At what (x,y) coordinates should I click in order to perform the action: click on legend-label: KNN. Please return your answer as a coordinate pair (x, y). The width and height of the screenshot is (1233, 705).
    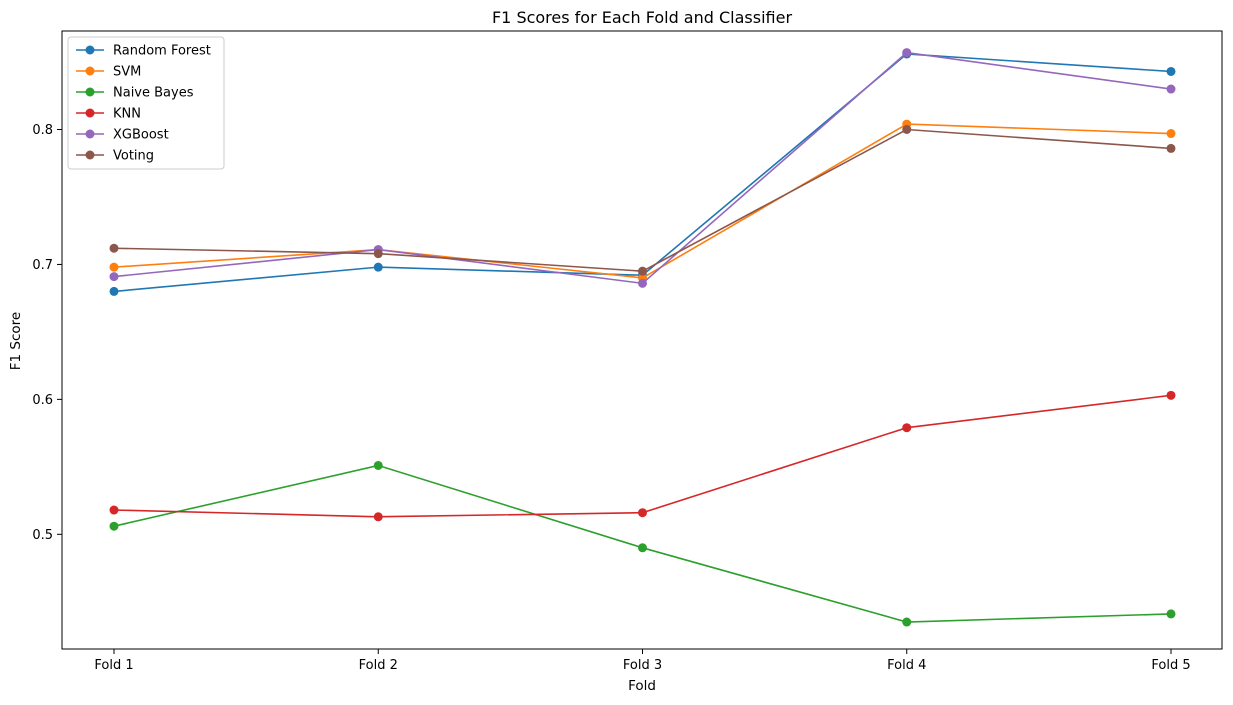
    Looking at the image, I should click on (127, 114).